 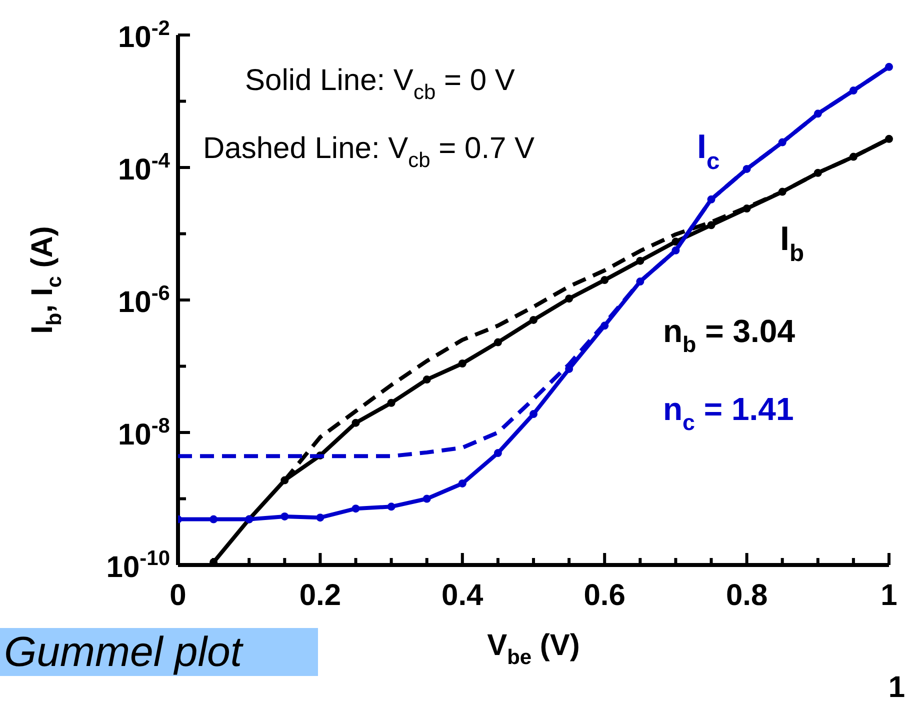 What do you see at coordinates (463, 595) in the screenshot?
I see `x-tick-label: 0.4` at bounding box center [463, 595].